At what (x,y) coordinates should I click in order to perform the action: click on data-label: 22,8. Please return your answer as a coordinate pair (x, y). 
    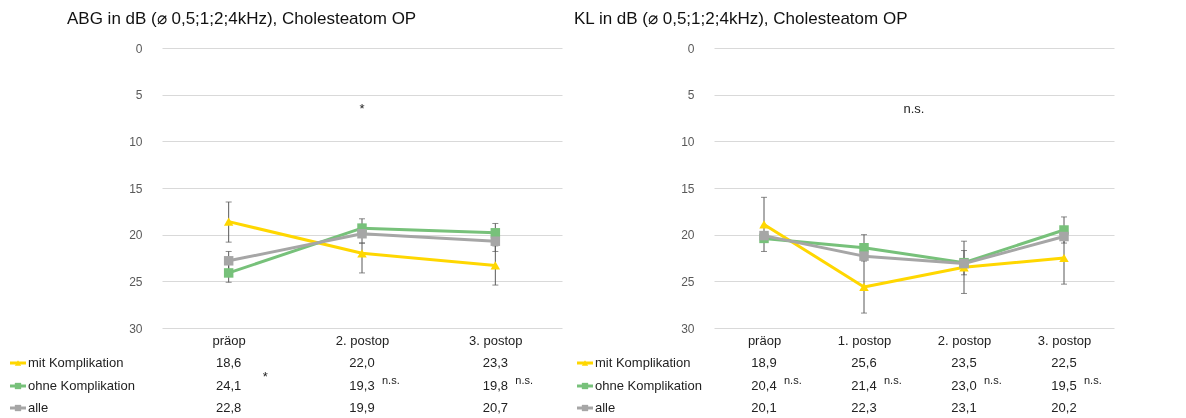
    Looking at the image, I should click on (229, 407).